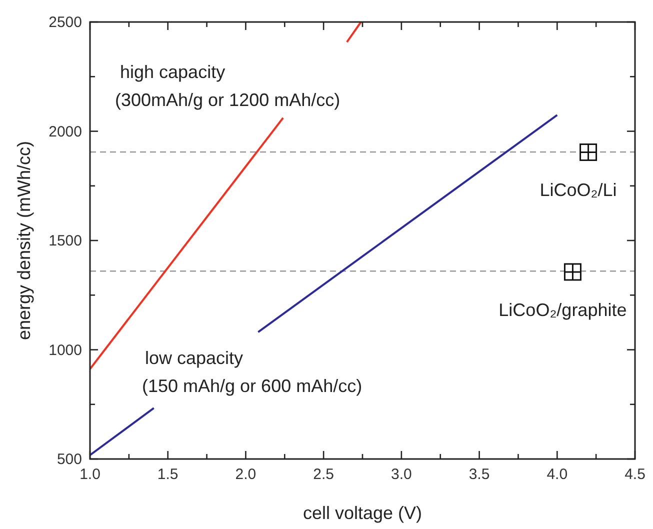  I want to click on annotation: (300mAh/g or 1200 mAh/cc), so click(227, 100).